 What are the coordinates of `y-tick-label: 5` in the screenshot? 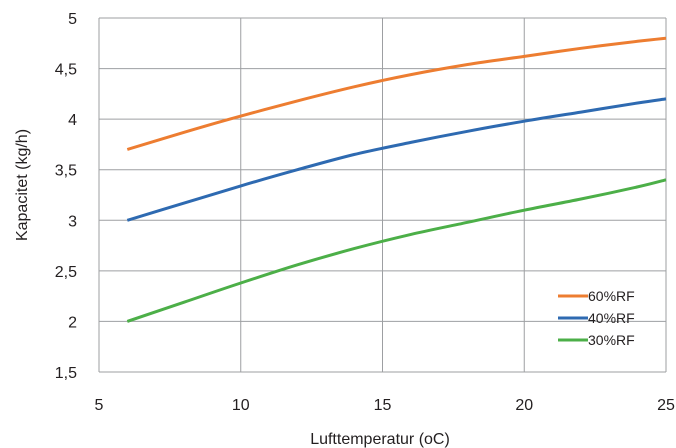 It's located at (72, 19).